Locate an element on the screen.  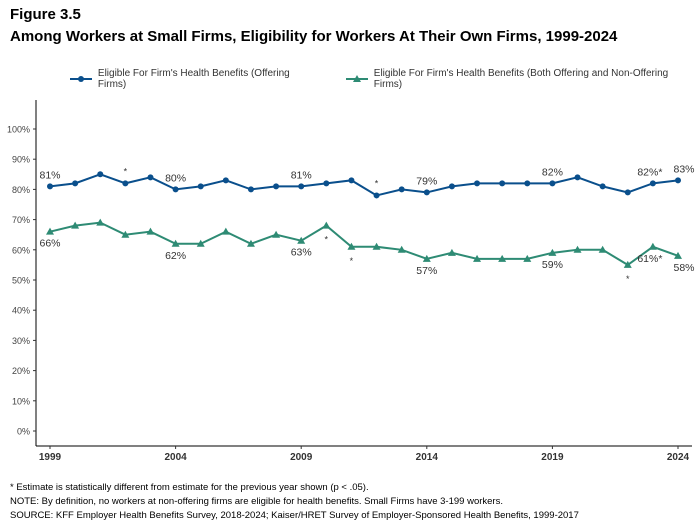
y-tick-label: 50% is located at coordinates (21, 281).